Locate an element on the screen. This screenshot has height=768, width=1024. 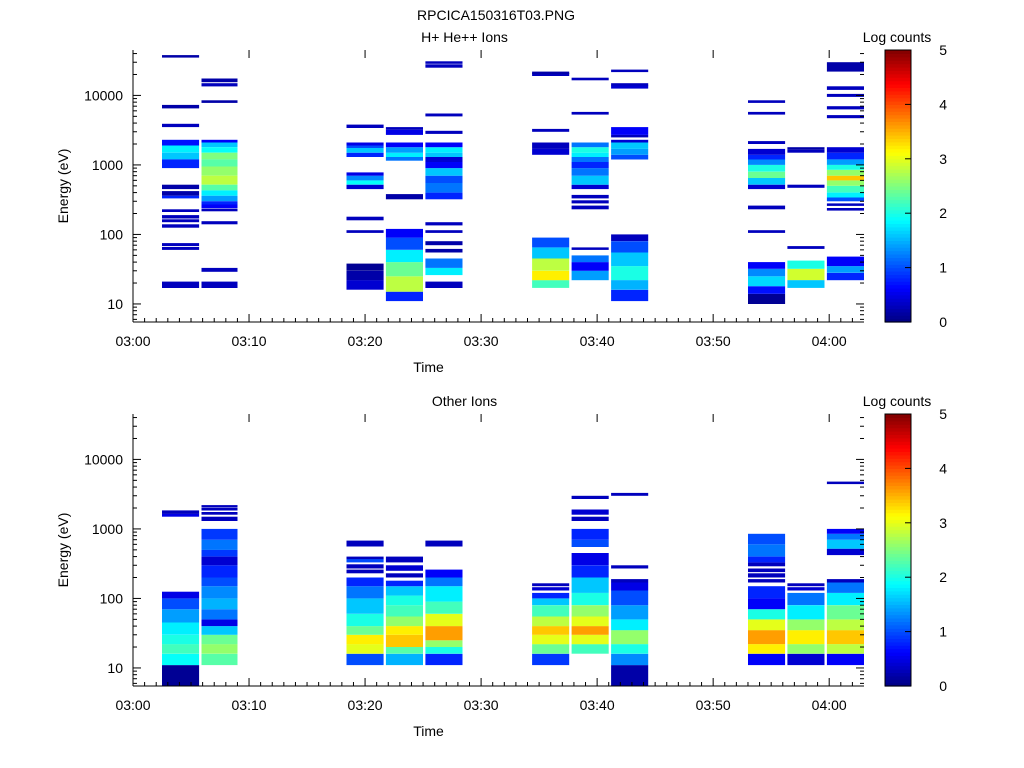
x-tick-label: 03:10 is located at coordinates (249, 705).